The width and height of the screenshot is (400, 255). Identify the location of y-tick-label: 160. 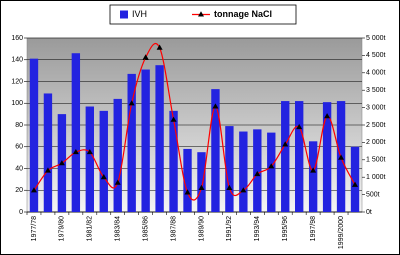
(17, 38).